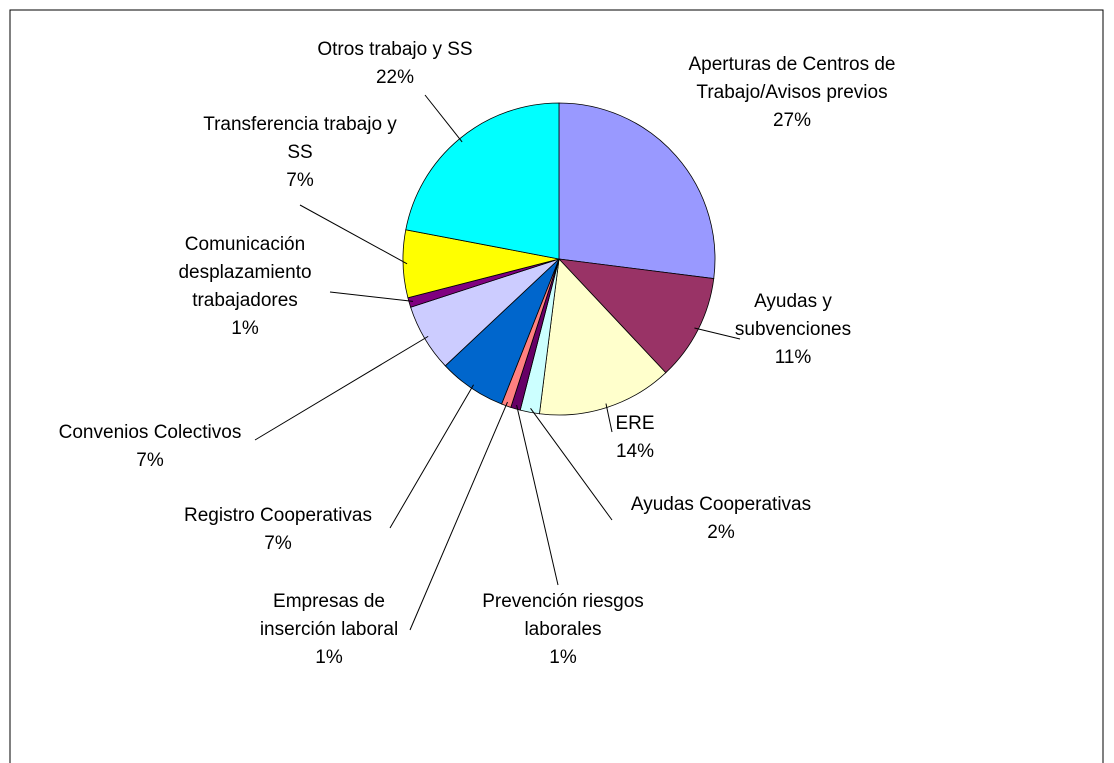  Describe the element at coordinates (395, 49) in the screenshot. I see `category-label: Otros trabajo y SS` at that location.